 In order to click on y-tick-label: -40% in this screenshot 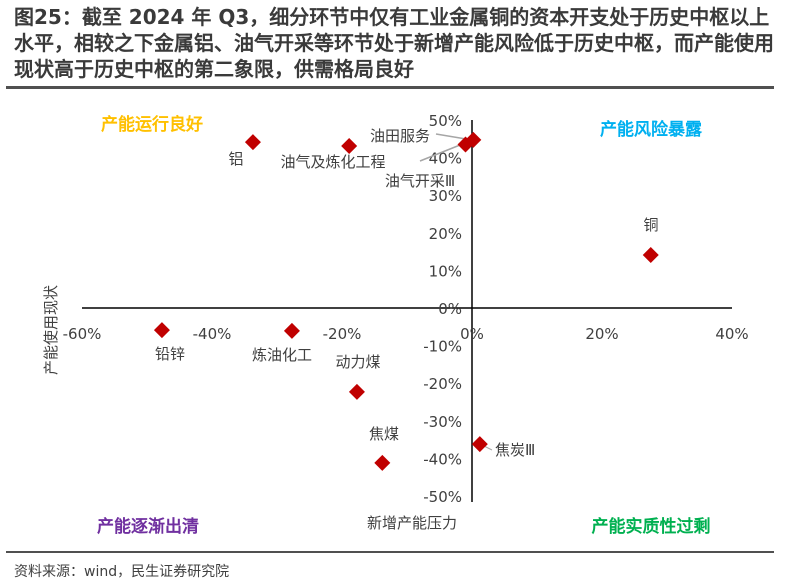, I will do `click(442, 459)`.